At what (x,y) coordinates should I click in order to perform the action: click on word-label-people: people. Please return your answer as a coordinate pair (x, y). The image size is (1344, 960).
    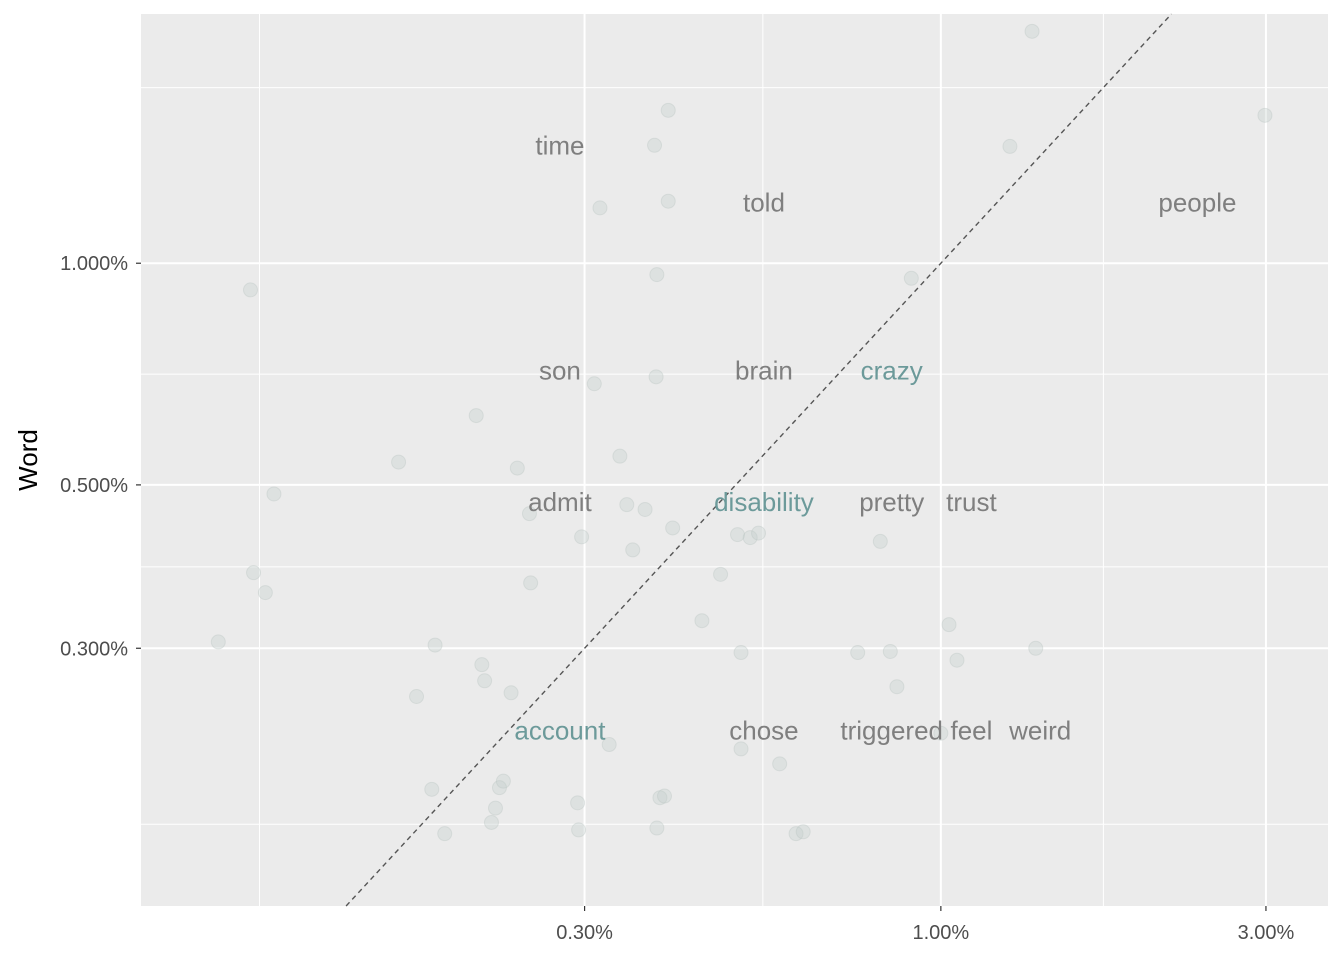
    Looking at the image, I should click on (1197, 203).